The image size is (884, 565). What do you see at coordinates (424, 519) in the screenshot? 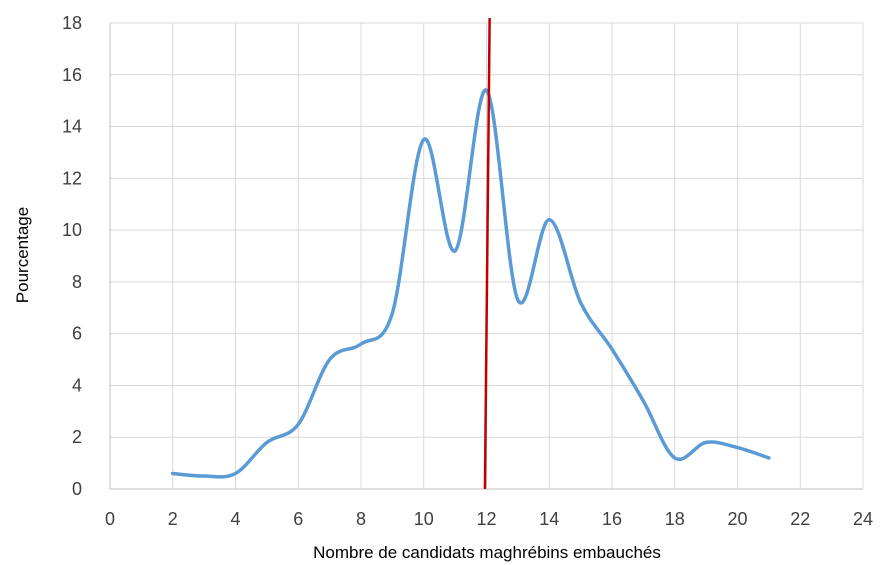
I see `x-tick-label: 10` at bounding box center [424, 519].